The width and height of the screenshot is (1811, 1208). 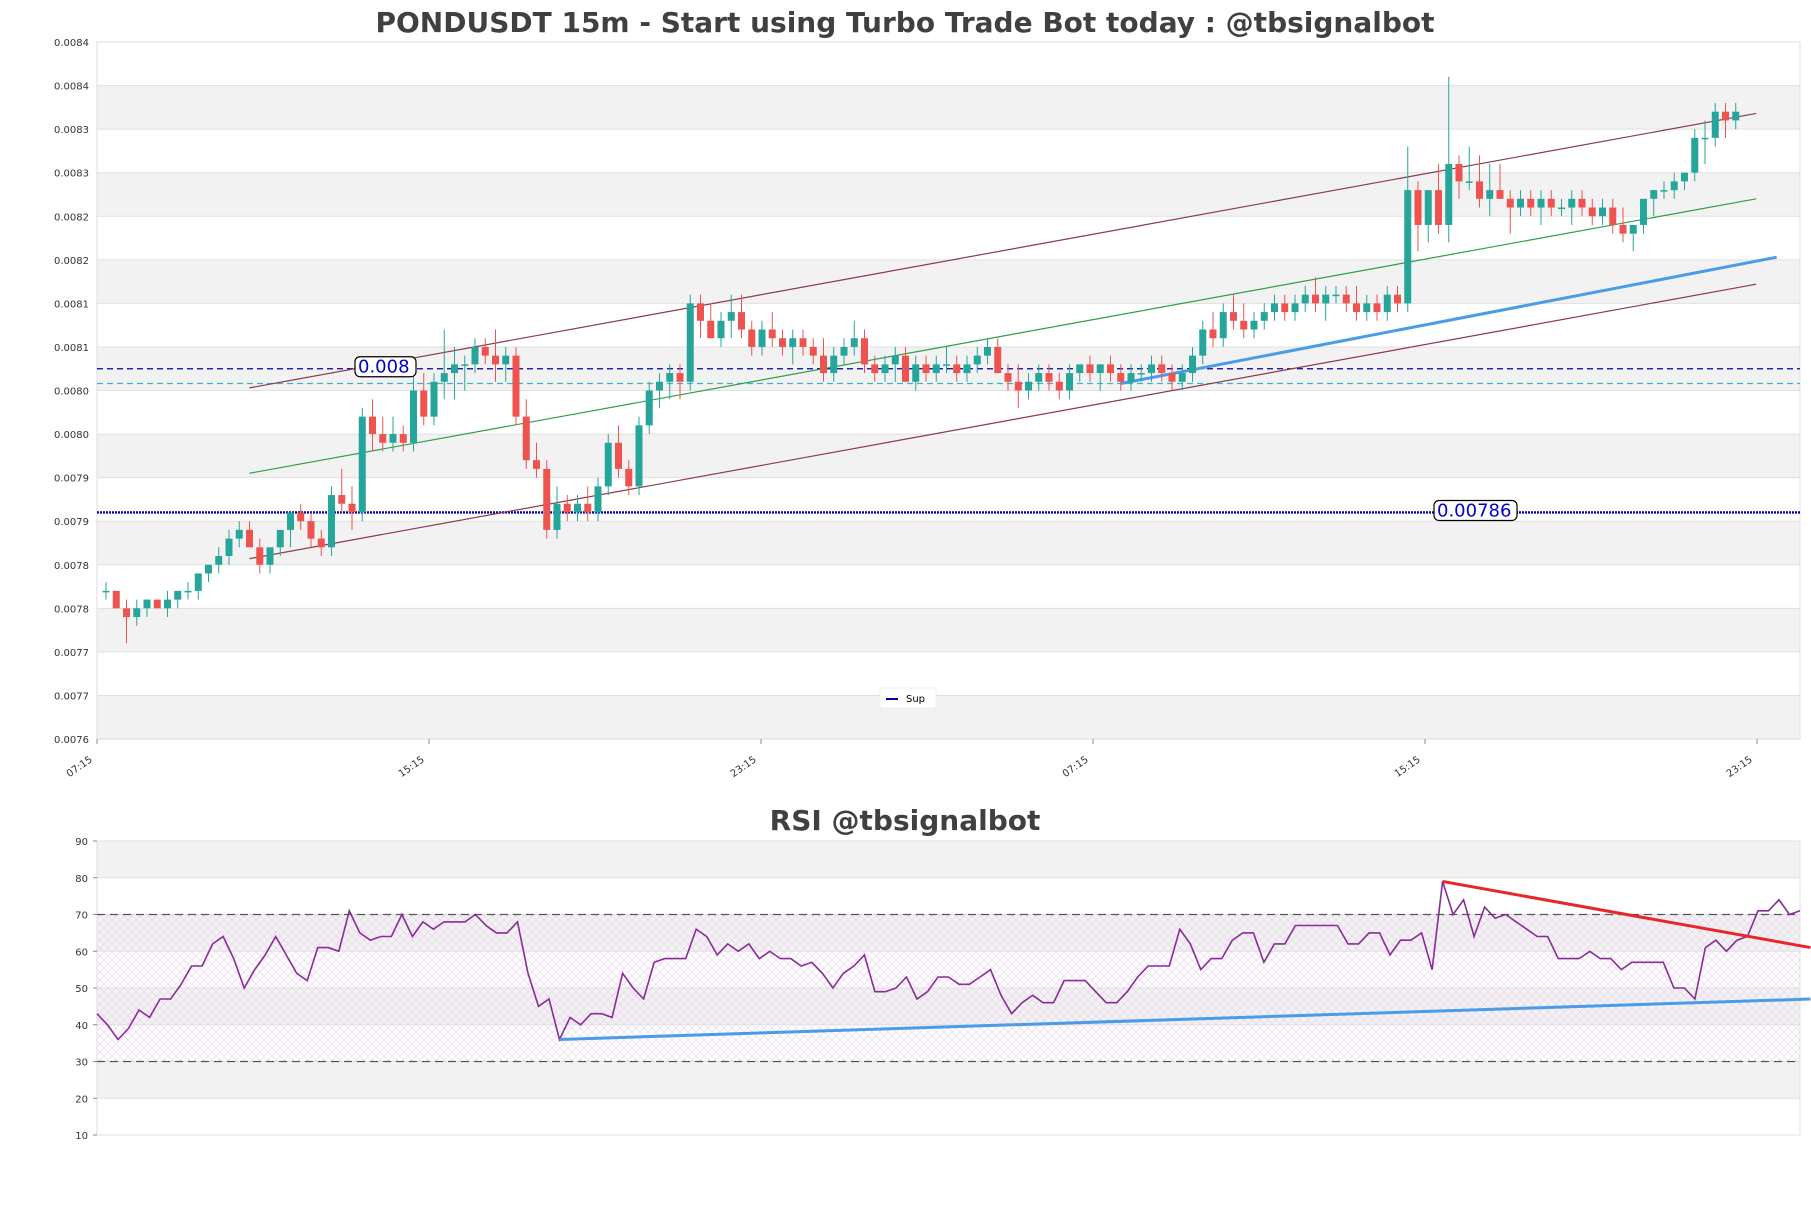 I want to click on price-y-tick-label: 0.0078, so click(x=71, y=566).